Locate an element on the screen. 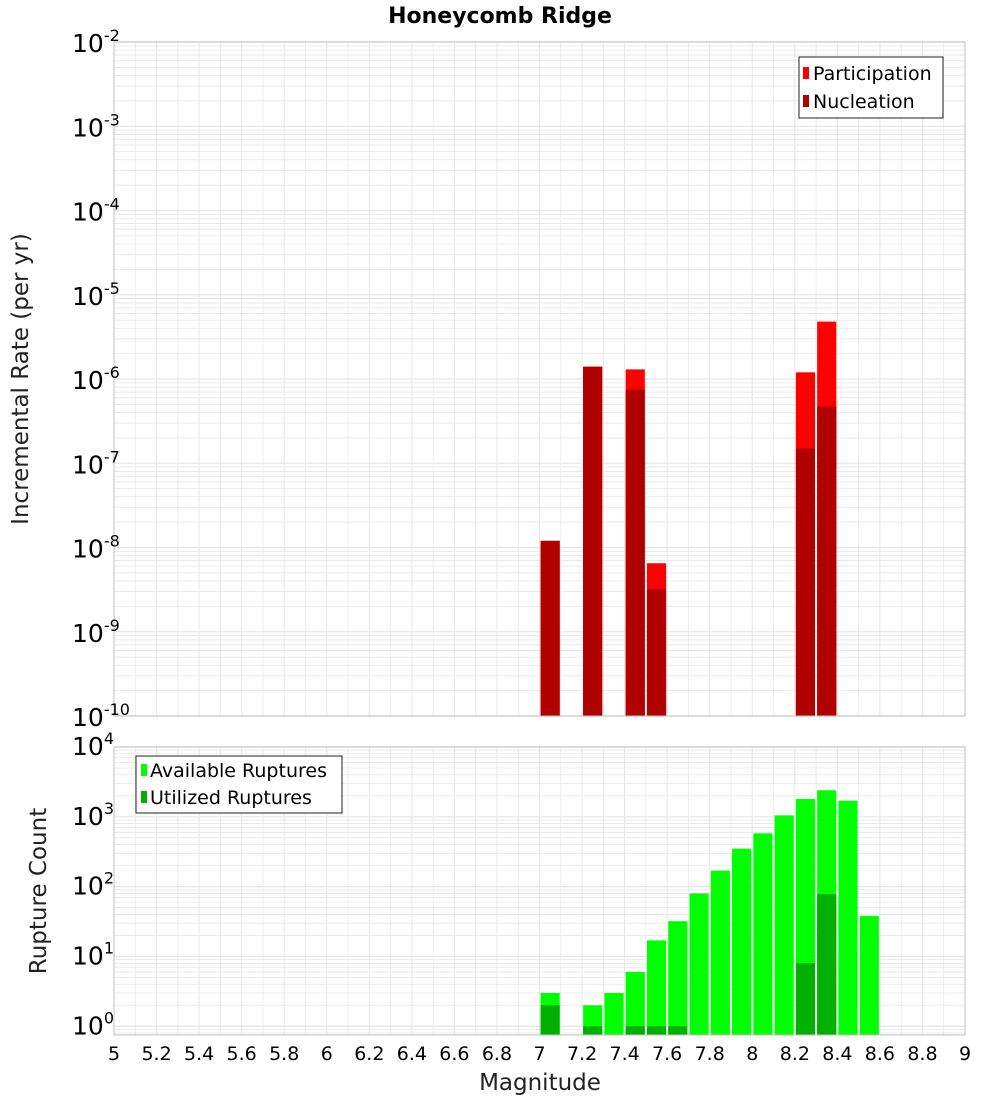  x-tick-label: 7 is located at coordinates (539, 1054).